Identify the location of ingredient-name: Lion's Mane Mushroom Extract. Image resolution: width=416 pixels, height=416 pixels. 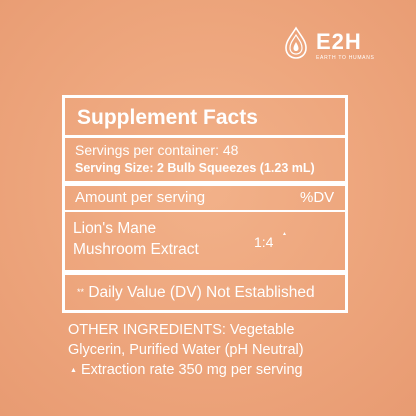
(136, 239).